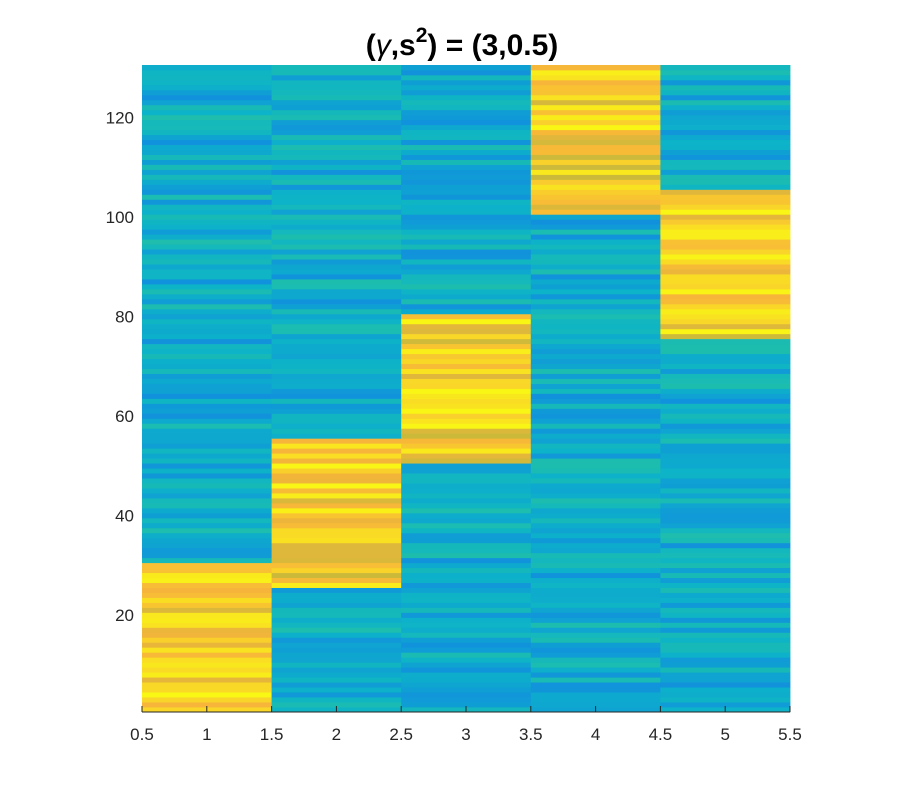  What do you see at coordinates (595, 734) in the screenshot?
I see `x-tick-label: 4` at bounding box center [595, 734].